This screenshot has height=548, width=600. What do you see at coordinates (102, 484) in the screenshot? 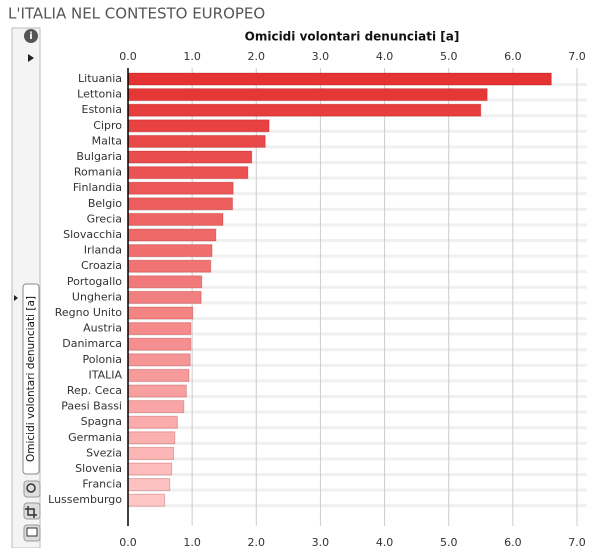
I see `y-tick-label: Francia` at bounding box center [102, 484].